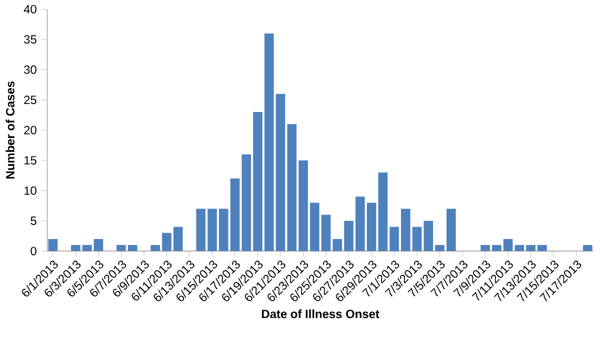  Describe the element at coordinates (30, 190) in the screenshot. I see `y-tick-label: 10` at that location.